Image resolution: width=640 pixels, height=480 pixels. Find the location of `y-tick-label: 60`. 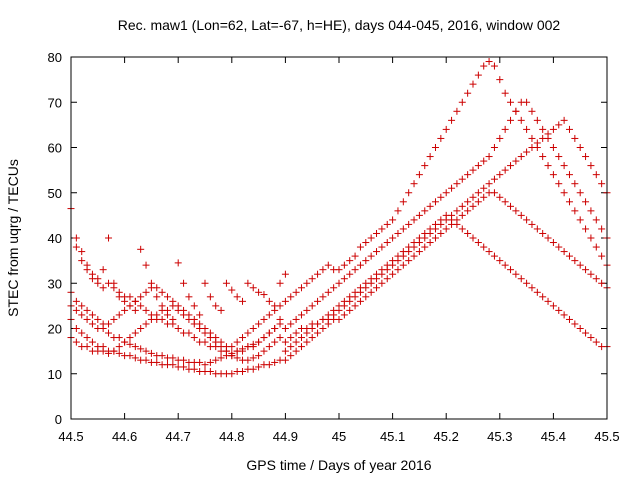

y-tick-label: 60 is located at coordinates (55, 148).